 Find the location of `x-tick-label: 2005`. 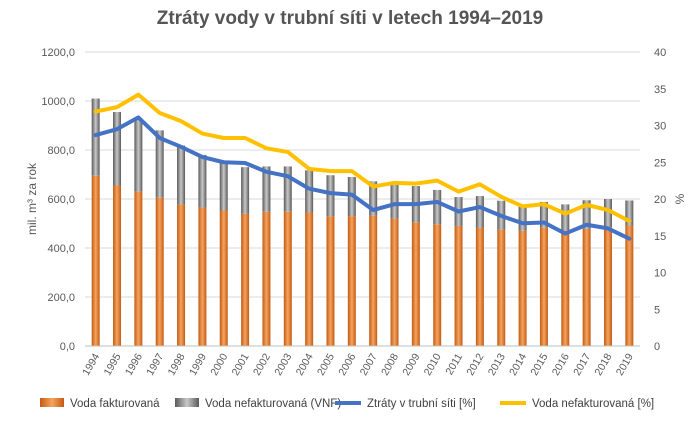

x-tick-label: 2005 is located at coordinates (326, 364).